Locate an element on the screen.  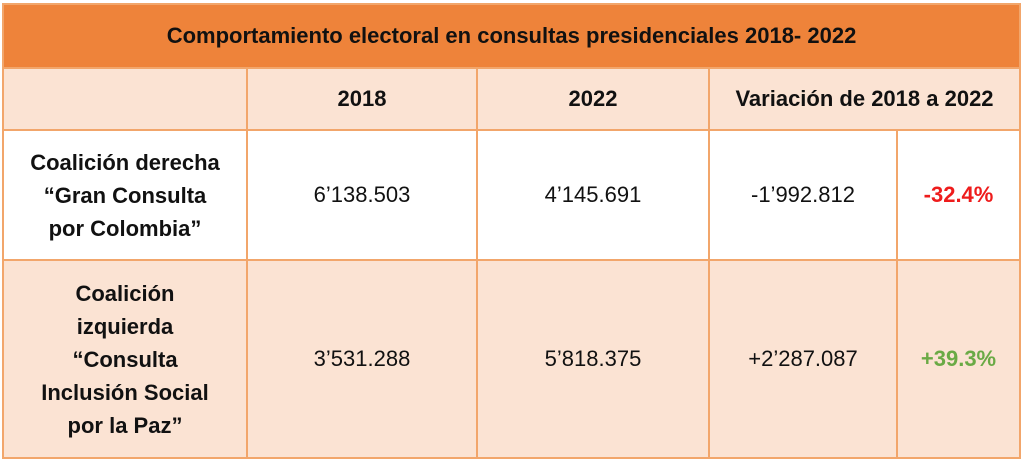
row-label-line: Coalición derecha is located at coordinates (125, 162).